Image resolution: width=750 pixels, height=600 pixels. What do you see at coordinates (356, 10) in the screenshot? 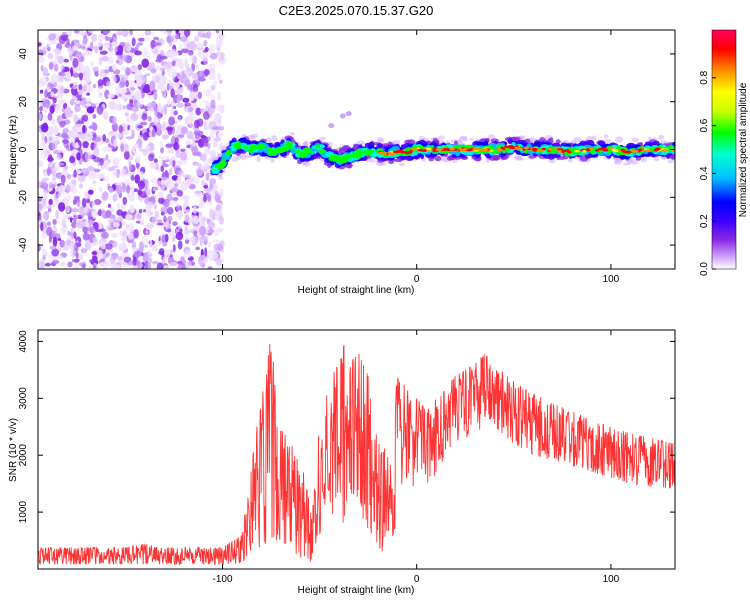
I see `chart-title: C2E3.2025.070.15.37.G20` at bounding box center [356, 10].